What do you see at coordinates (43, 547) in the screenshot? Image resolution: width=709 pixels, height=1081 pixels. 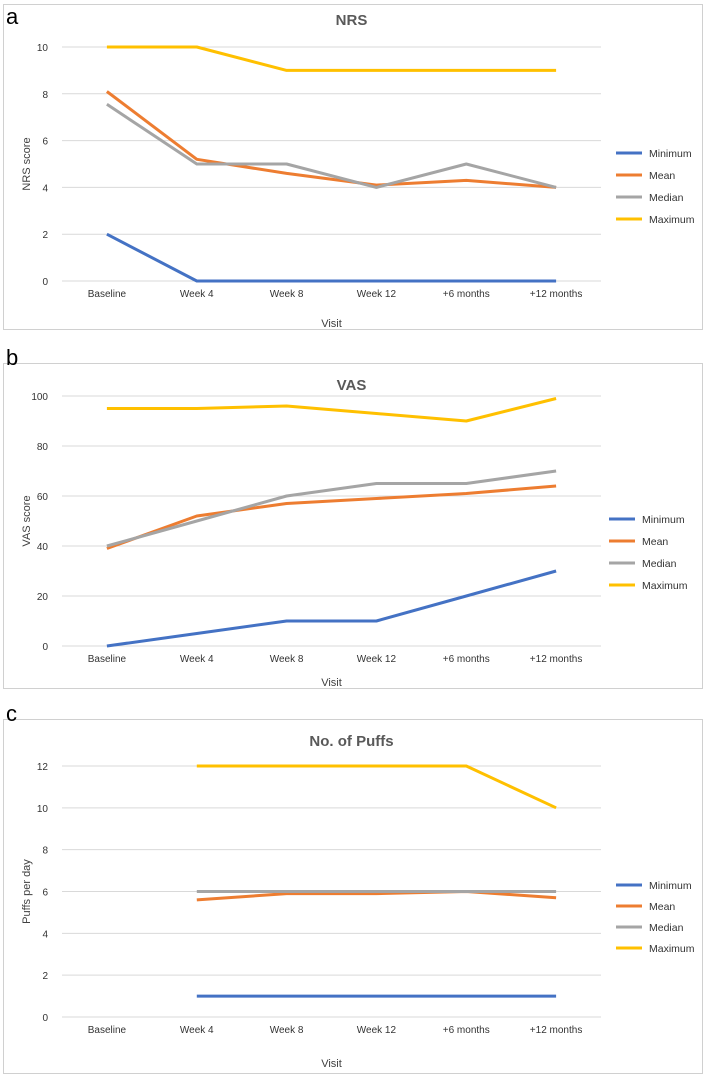 I see `vas-y-tick-label: 40` at bounding box center [43, 547].